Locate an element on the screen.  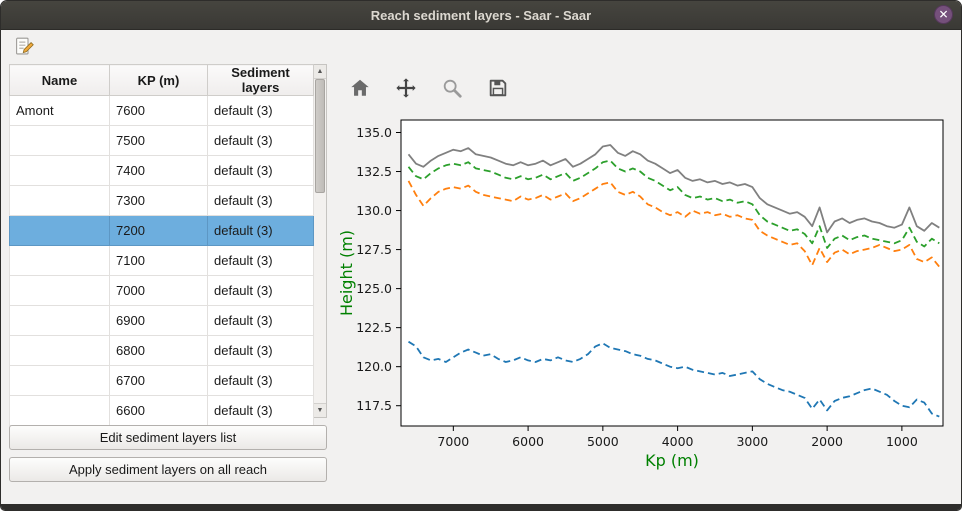
table-row: 6600 default (3) is located at coordinates (161, 410).